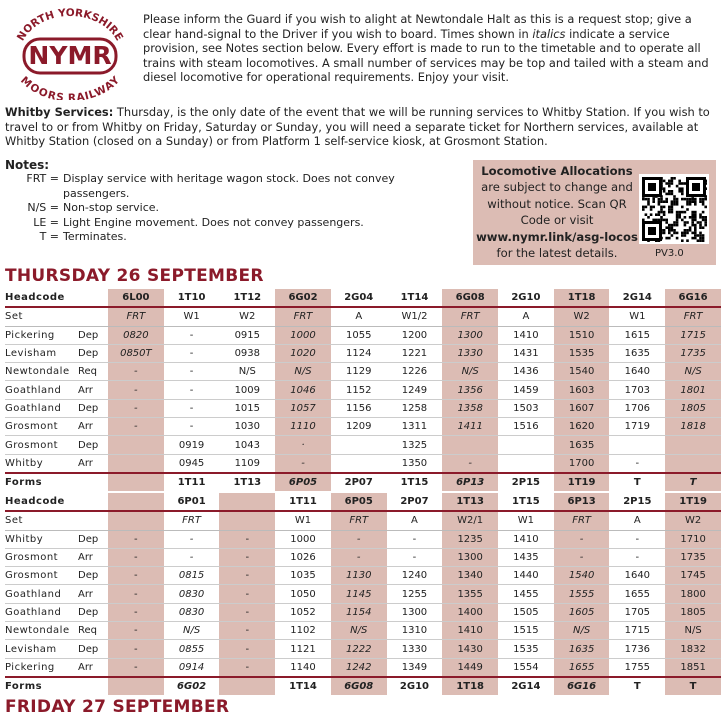 The image size is (726, 727). Describe the element at coordinates (358, 427) in the screenshot. I see `time: 1209` at that location.